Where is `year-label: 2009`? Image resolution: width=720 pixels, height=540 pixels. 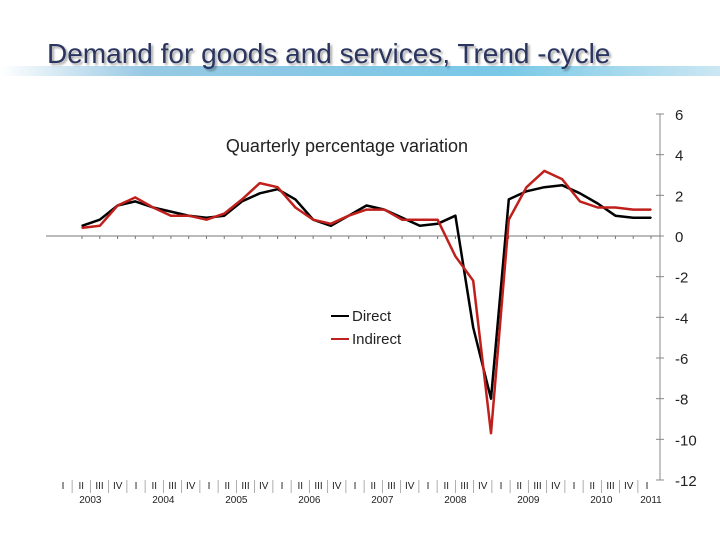 year-label: 2009 is located at coordinates (528, 500).